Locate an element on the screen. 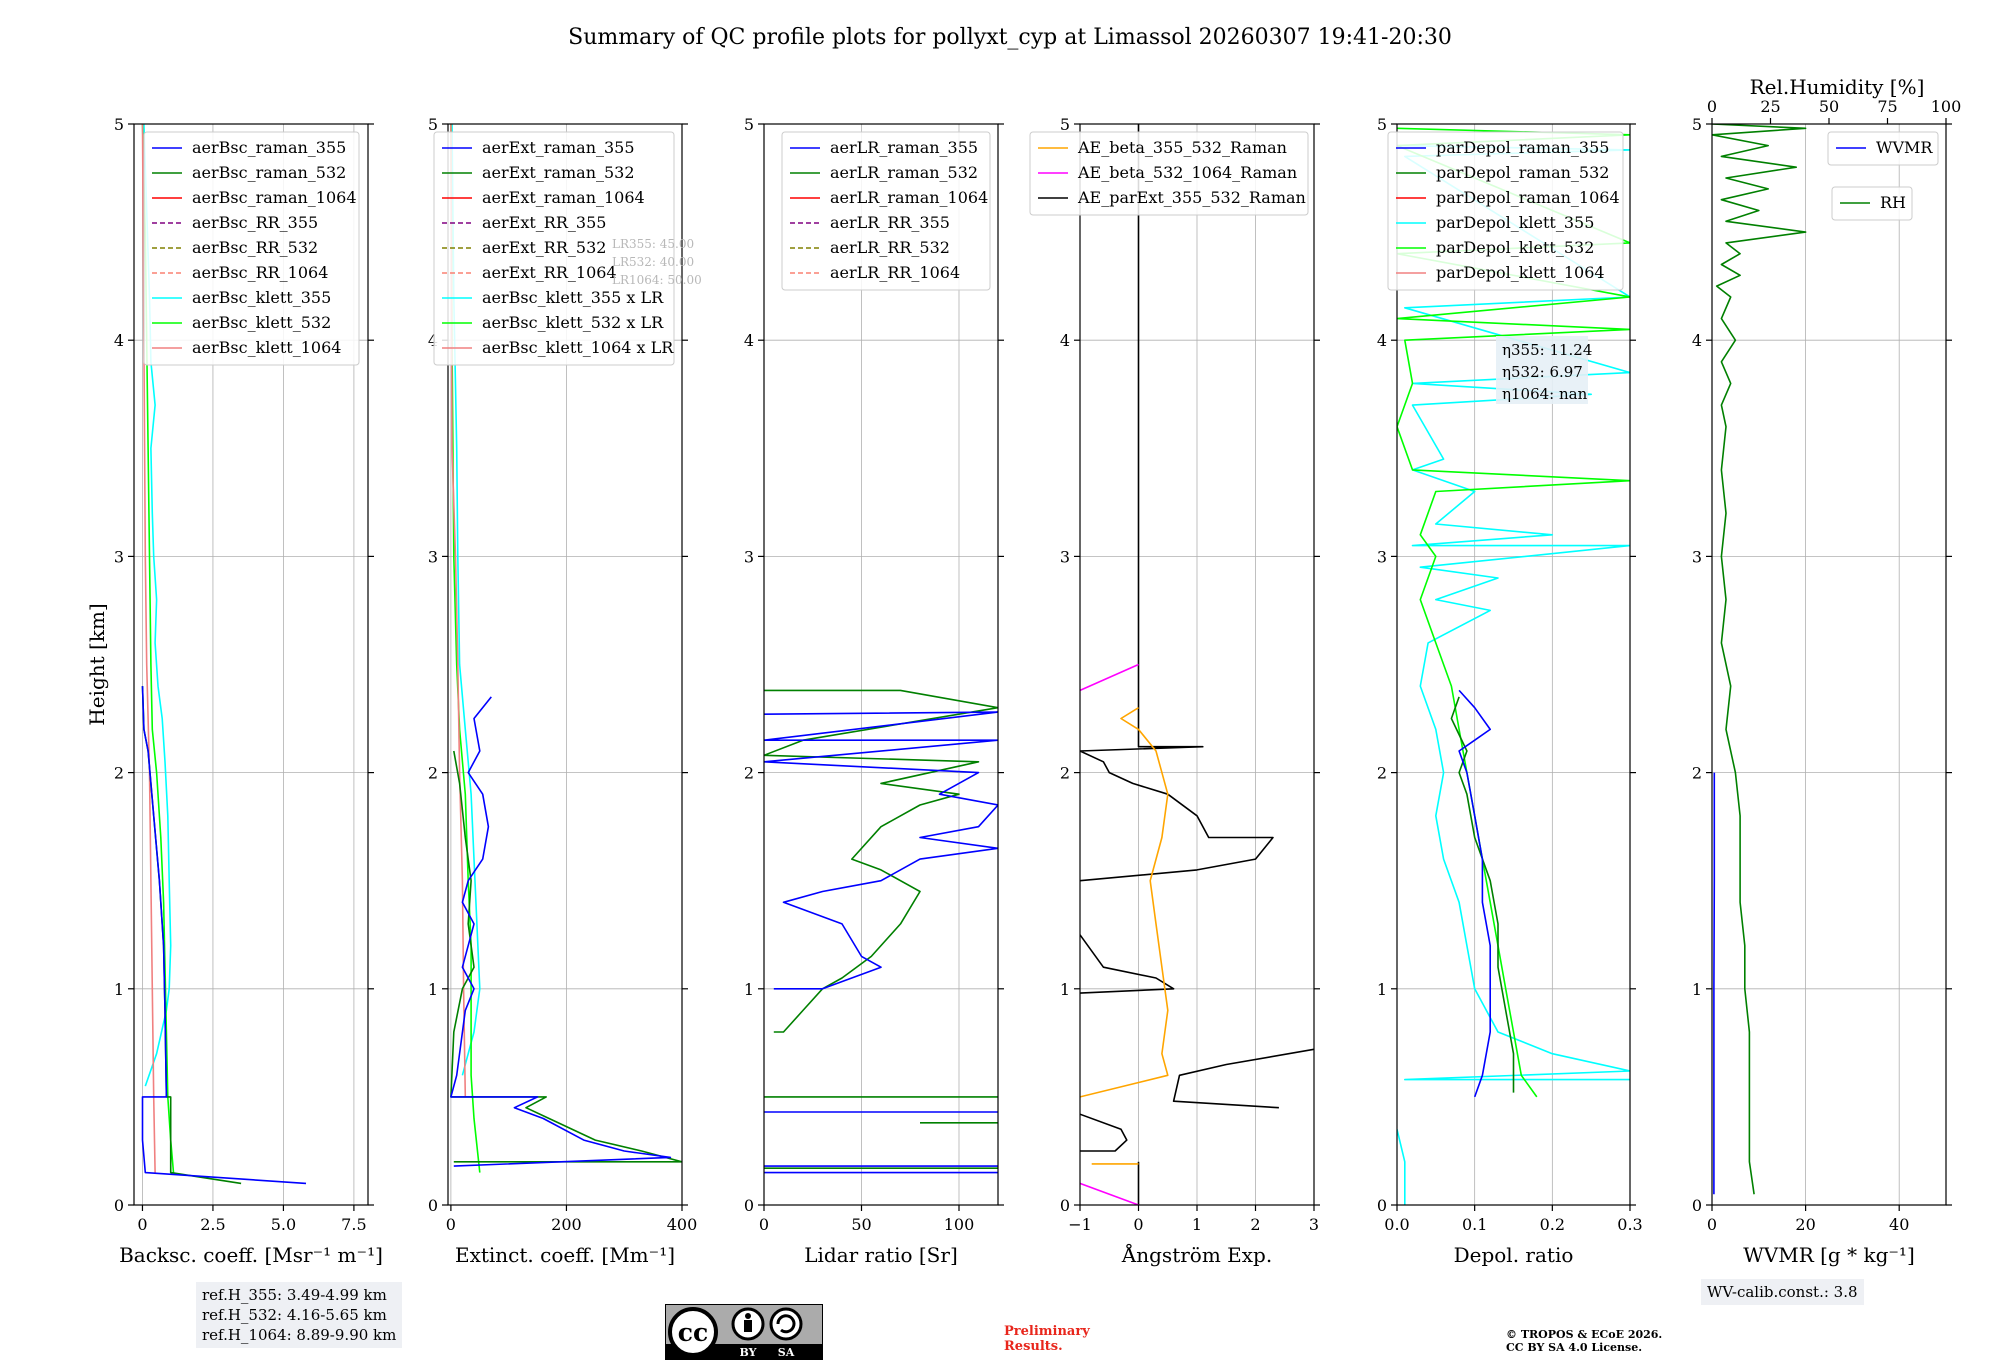  legend-label: aerExt_raman_532 is located at coordinates (558, 172).